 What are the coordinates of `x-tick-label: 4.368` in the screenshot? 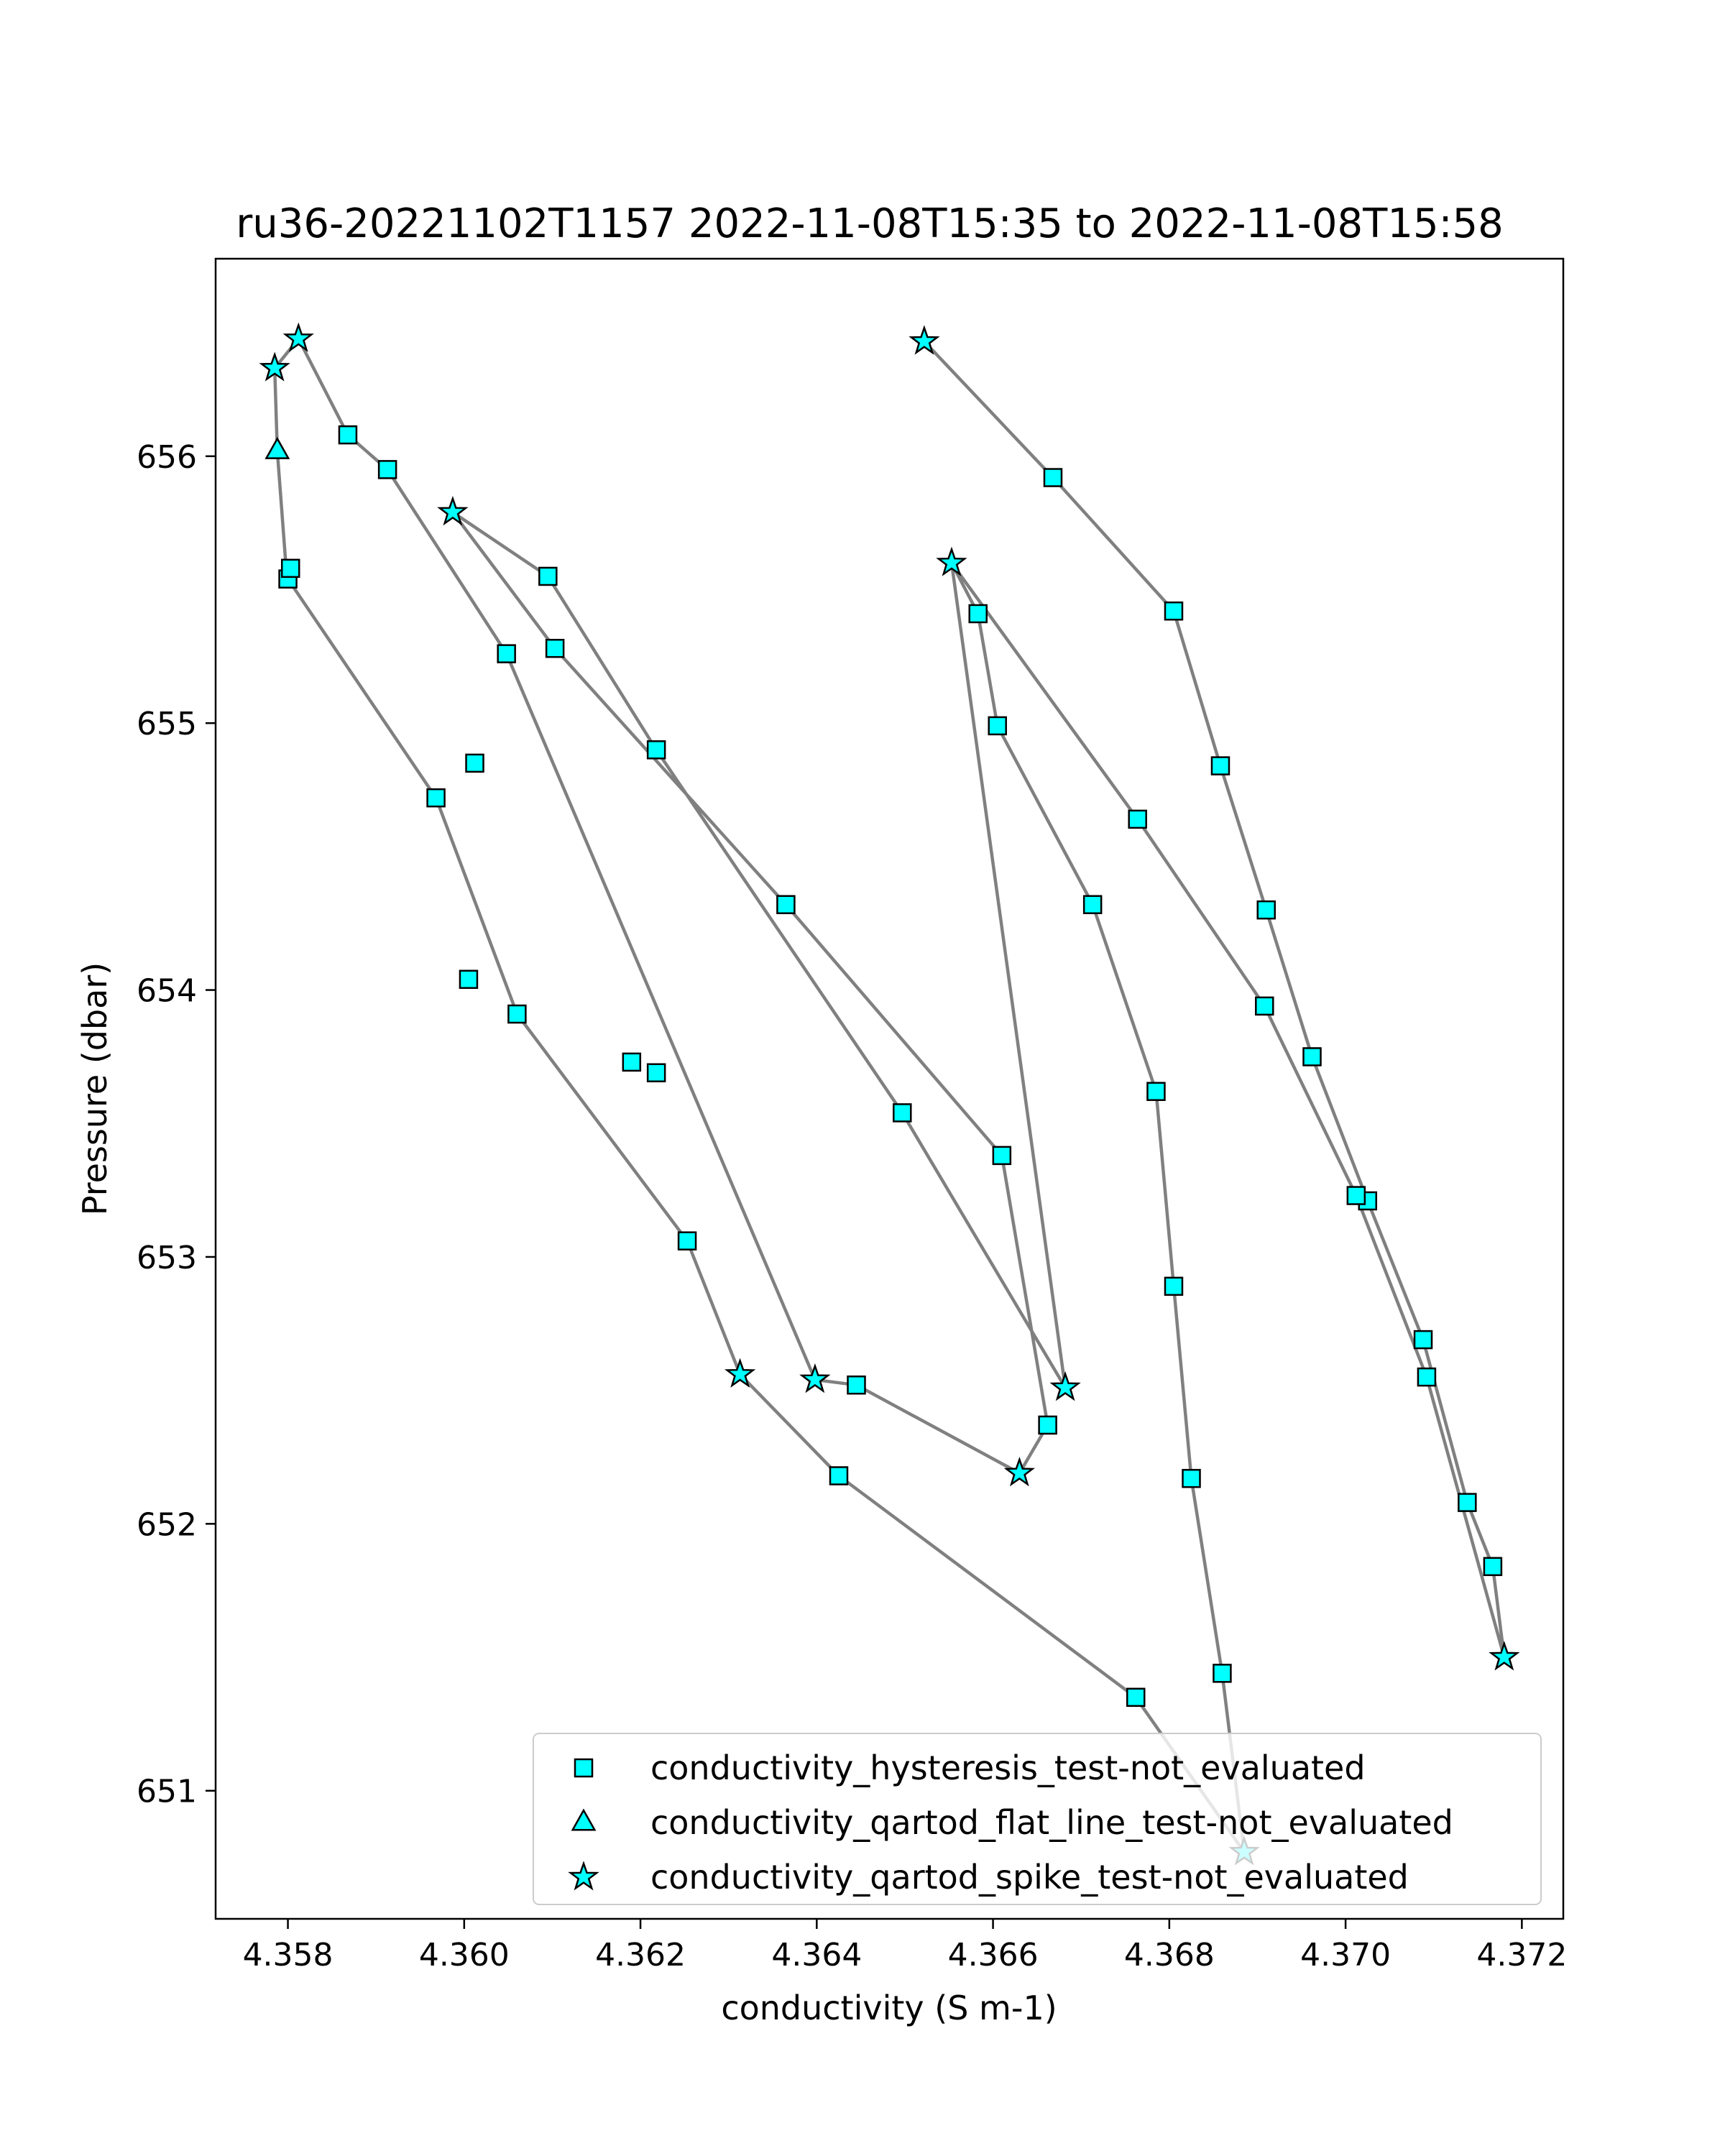 It's located at (1169, 1955).